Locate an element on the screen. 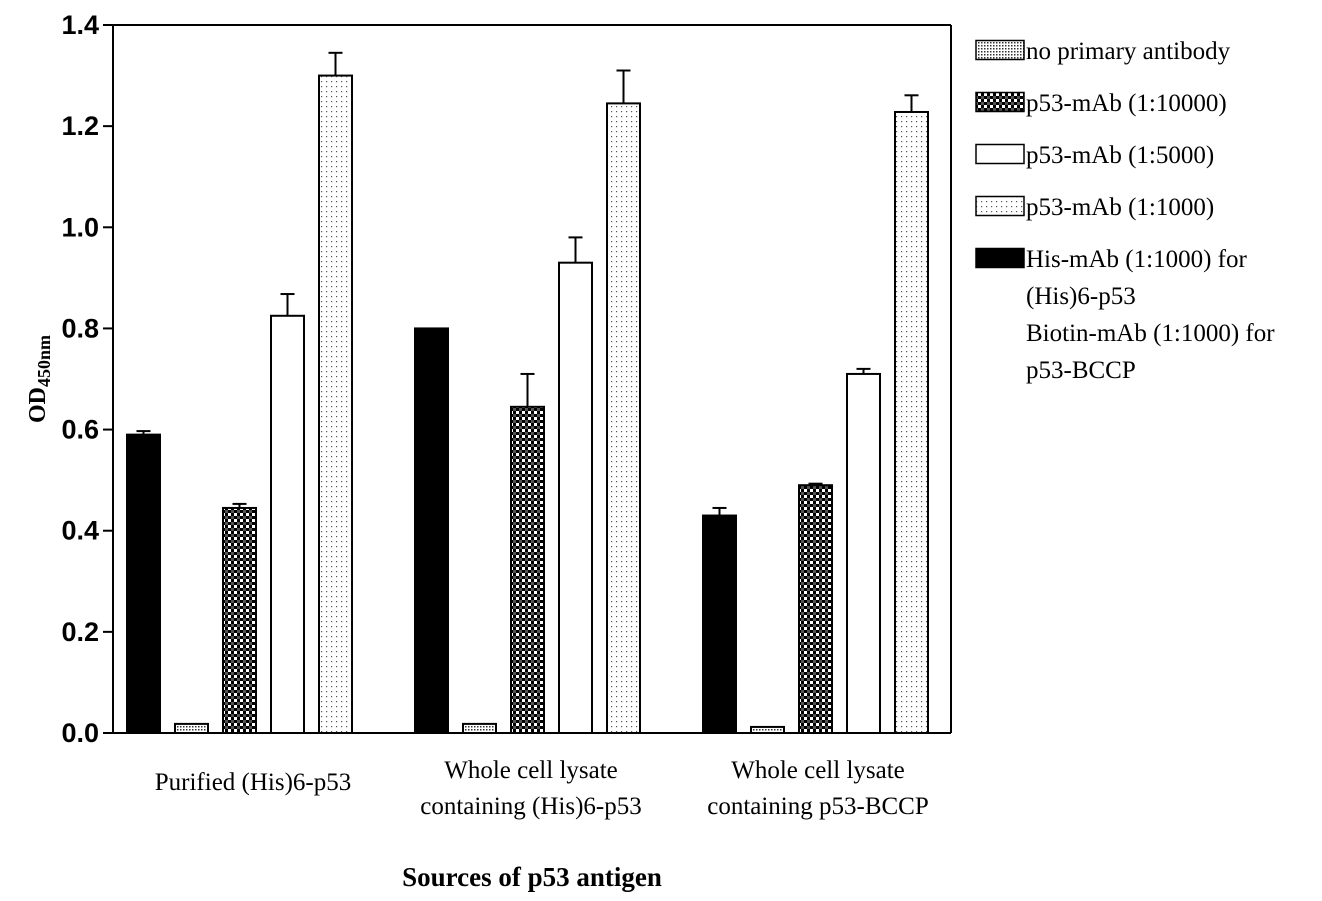 This screenshot has height=901, width=1322. x-category-label: Purified (His)6-p53 is located at coordinates (253, 782).